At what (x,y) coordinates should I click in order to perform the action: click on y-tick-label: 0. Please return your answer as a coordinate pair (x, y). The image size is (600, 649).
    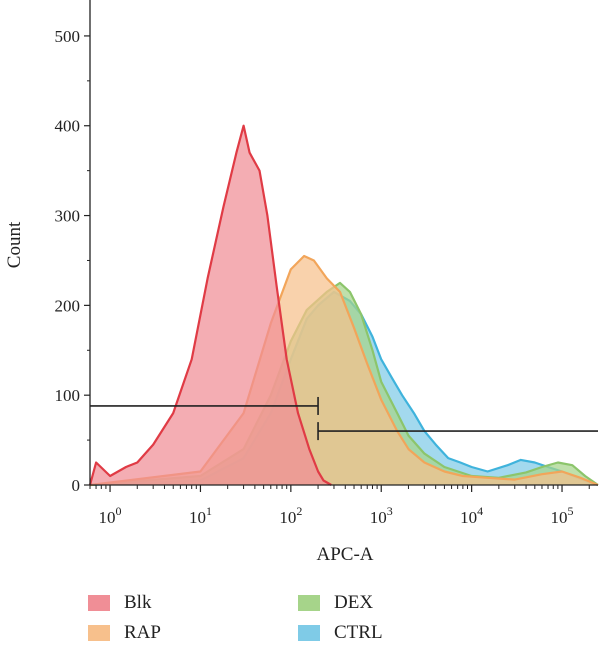
    Looking at the image, I should click on (76, 485).